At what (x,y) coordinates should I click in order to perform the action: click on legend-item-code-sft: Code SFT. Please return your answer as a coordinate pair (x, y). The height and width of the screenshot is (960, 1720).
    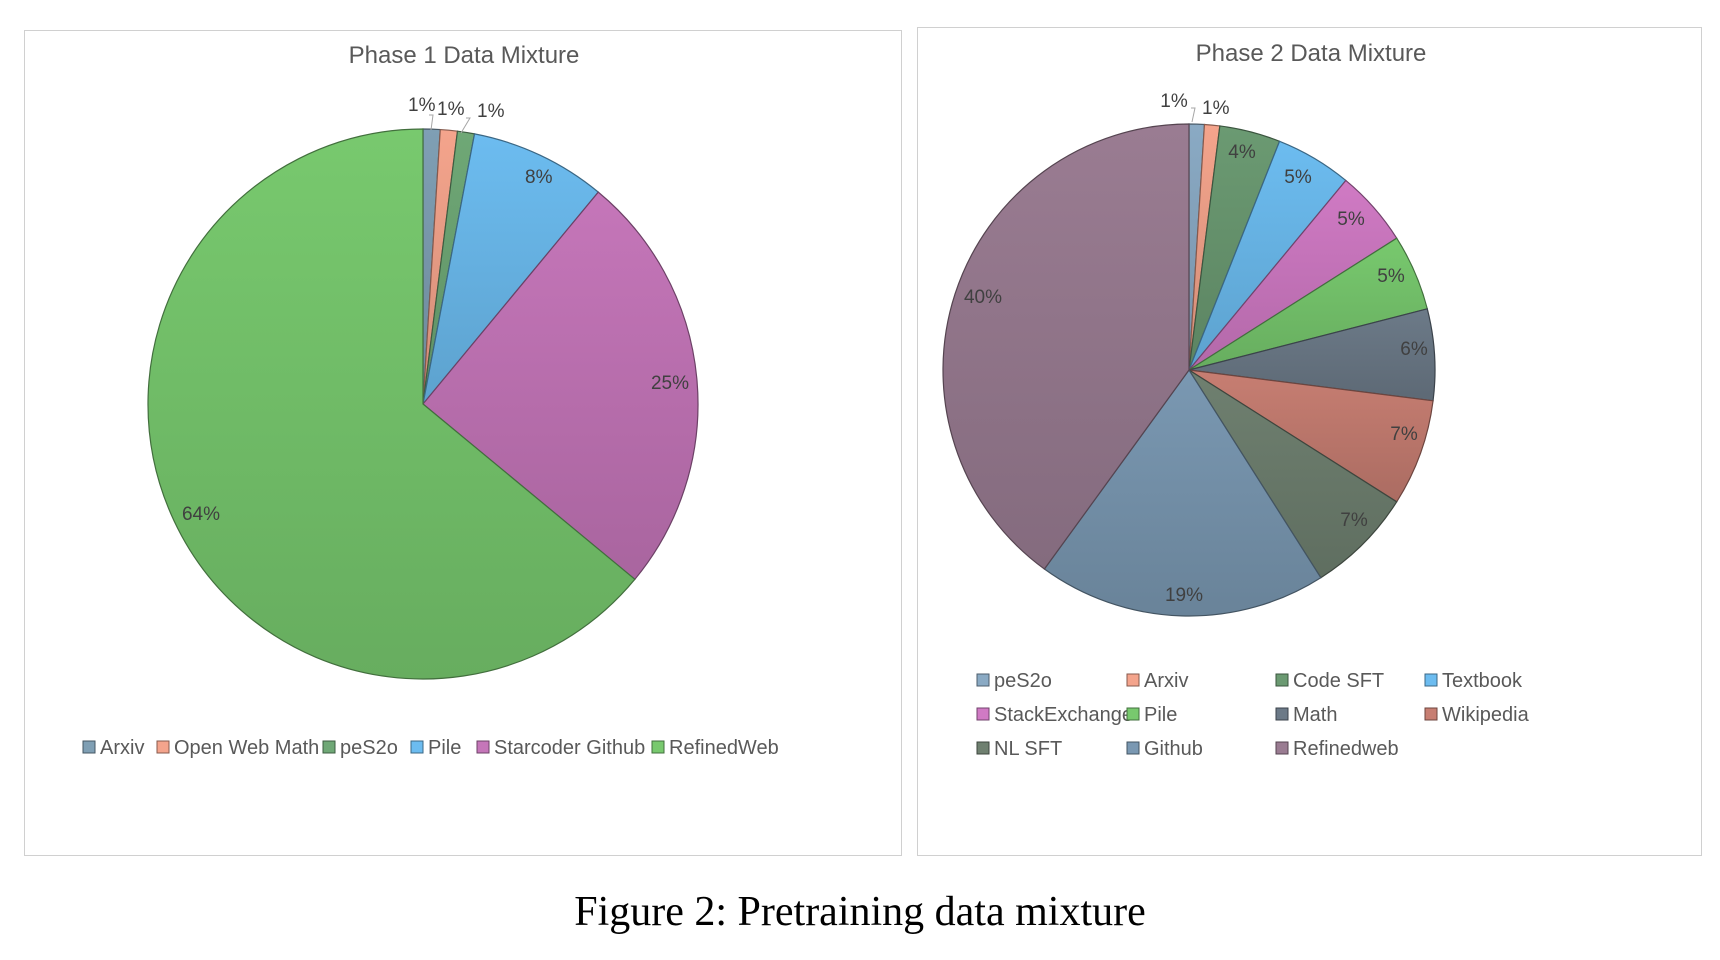
    Looking at the image, I should click on (1329, 681).